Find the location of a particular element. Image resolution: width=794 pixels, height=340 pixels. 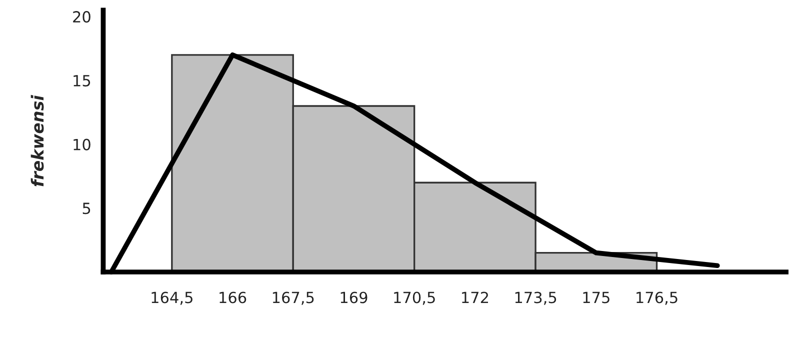

x-tick-label: 166 is located at coordinates (233, 298).